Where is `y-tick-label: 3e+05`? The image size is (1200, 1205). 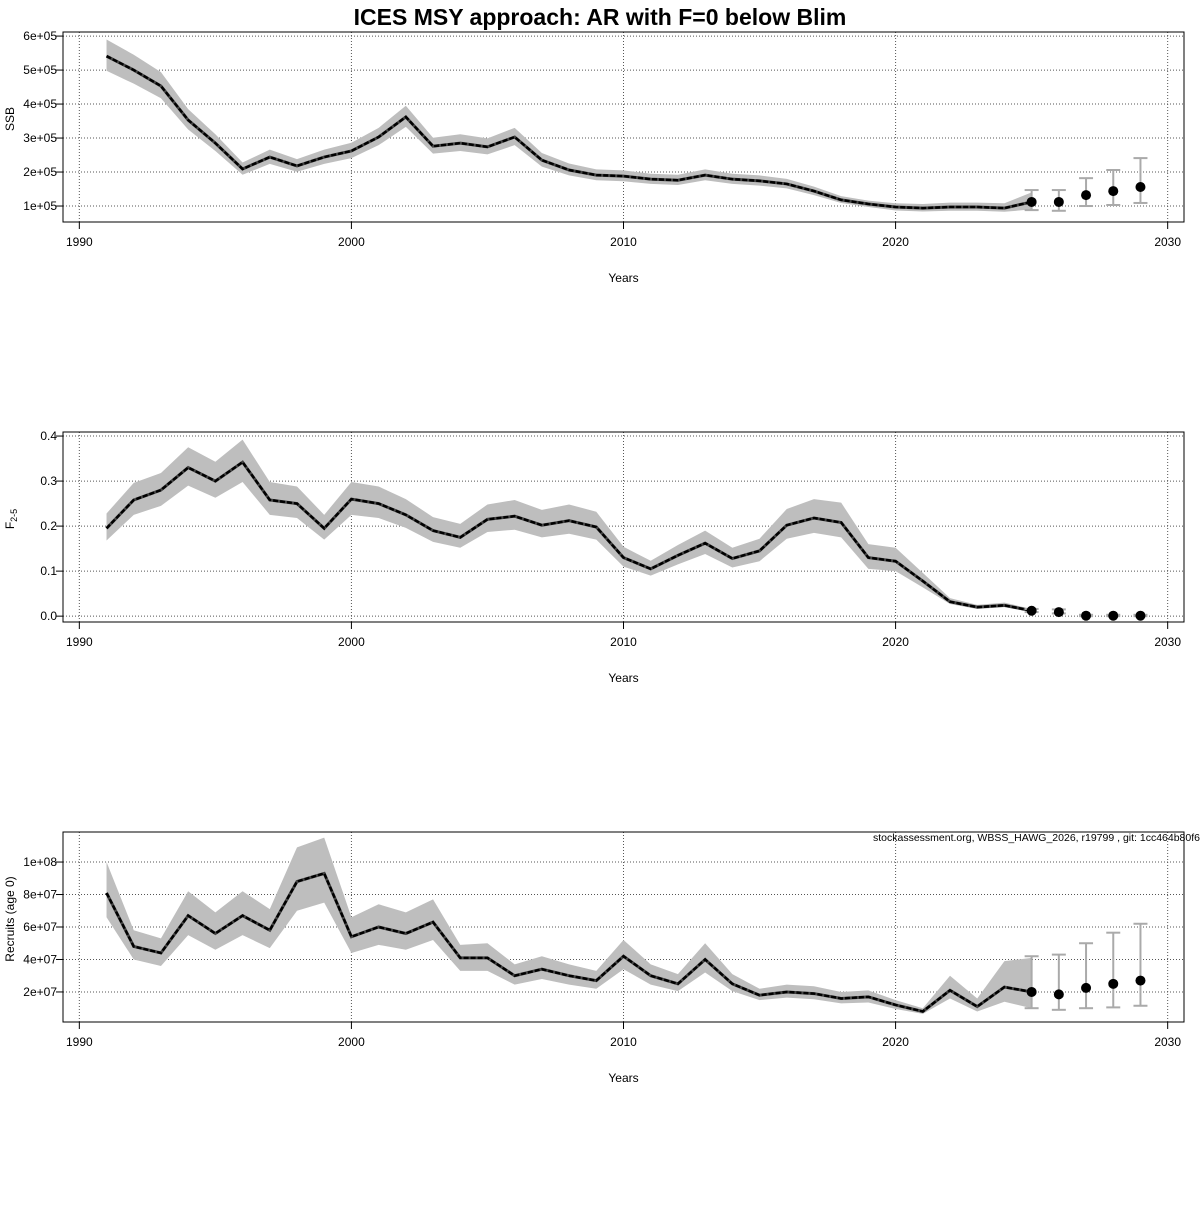 y-tick-label: 3e+05 is located at coordinates (40, 138).